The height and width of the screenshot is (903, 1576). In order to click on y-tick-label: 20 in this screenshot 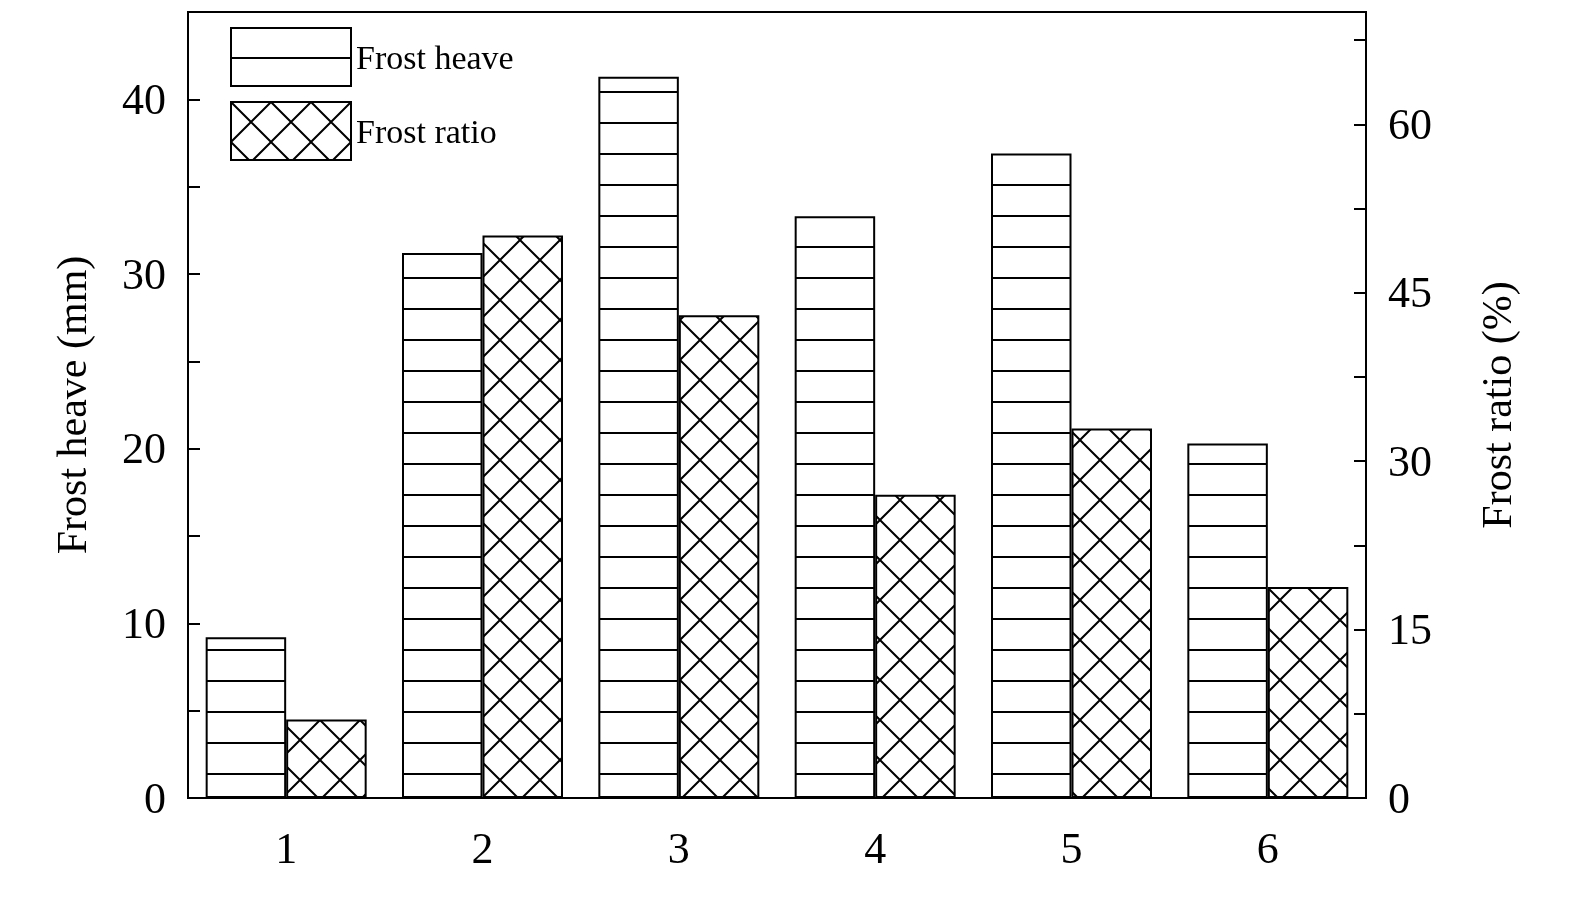, I will do `click(144, 449)`.